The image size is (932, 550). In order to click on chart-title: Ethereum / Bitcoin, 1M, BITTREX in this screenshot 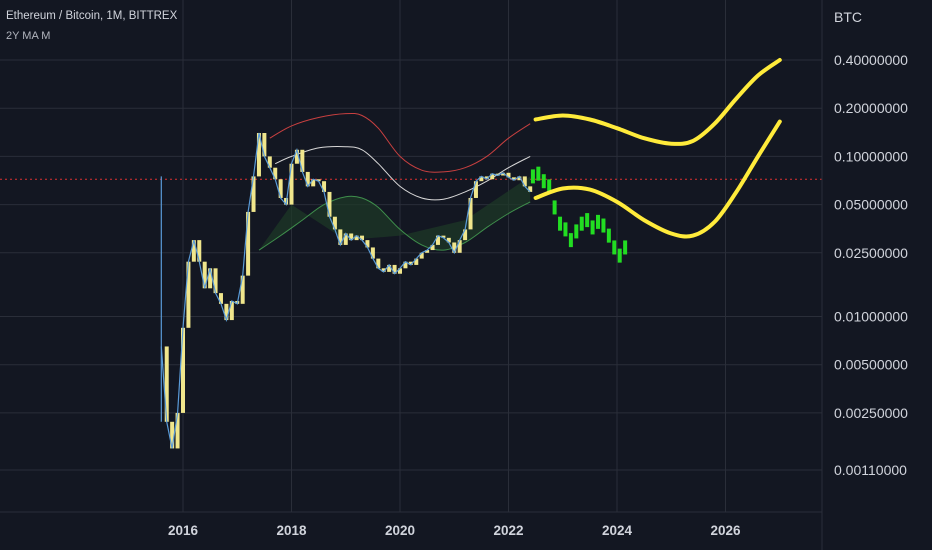, I will do `click(92, 16)`.